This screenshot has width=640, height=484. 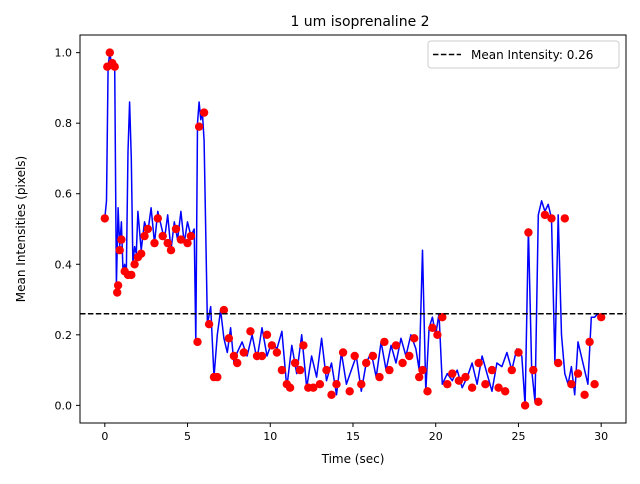 What do you see at coordinates (518, 436) in the screenshot?
I see `x-tick-label: 25` at bounding box center [518, 436].